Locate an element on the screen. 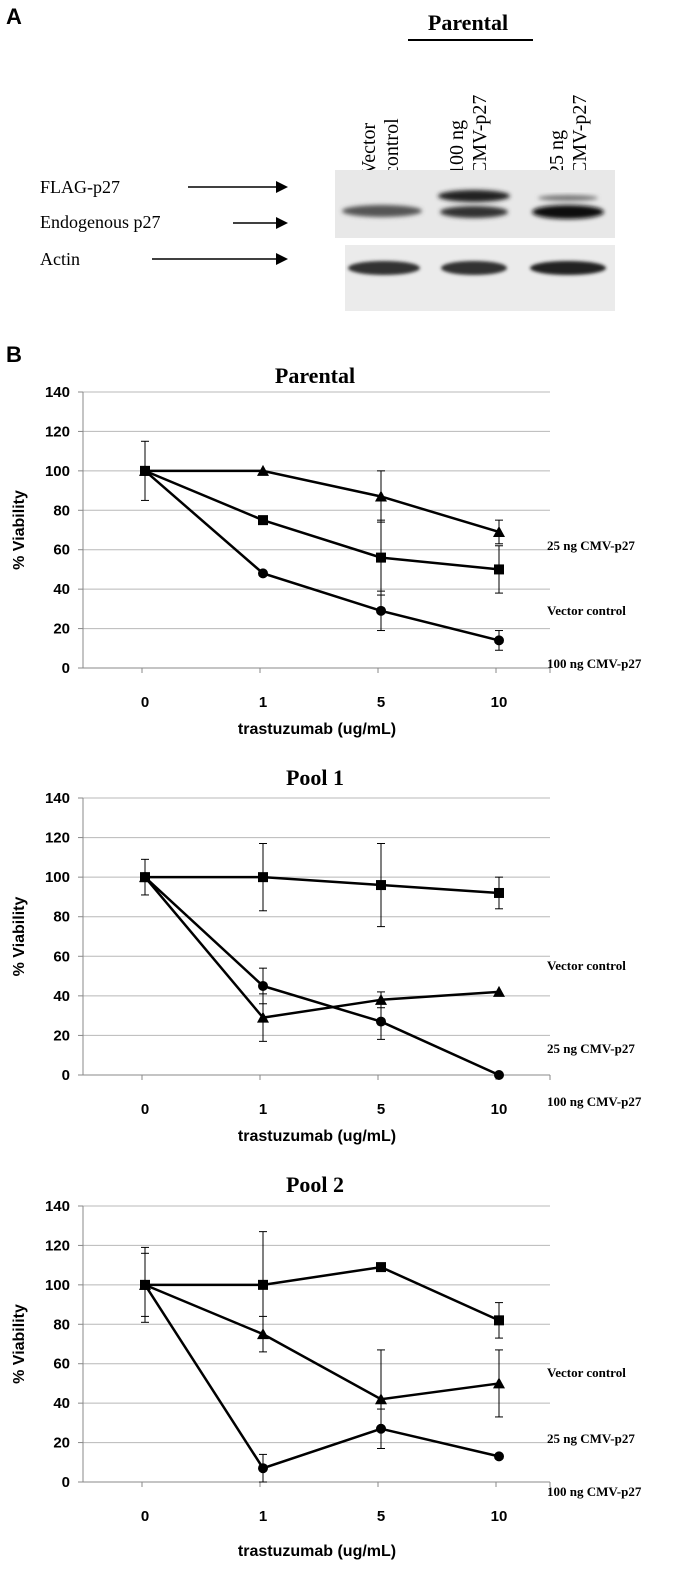 The width and height of the screenshot is (682, 1571). band-actin-vector is located at coordinates (384, 268).